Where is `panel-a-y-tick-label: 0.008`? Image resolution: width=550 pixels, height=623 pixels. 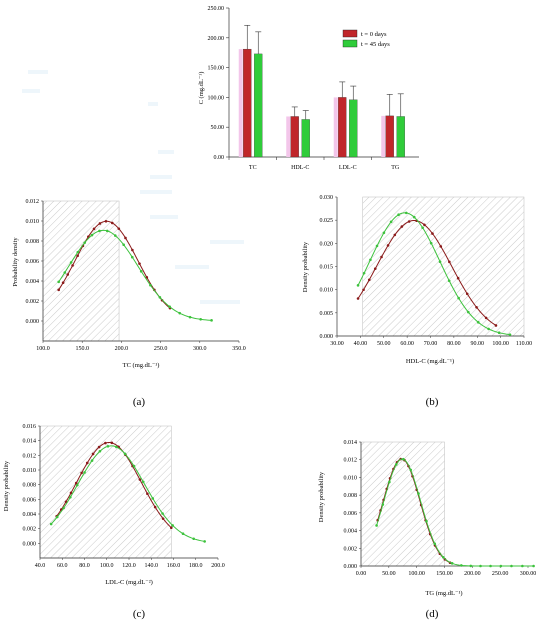 panel-a-y-tick-label: 0.008 is located at coordinates (33, 242).